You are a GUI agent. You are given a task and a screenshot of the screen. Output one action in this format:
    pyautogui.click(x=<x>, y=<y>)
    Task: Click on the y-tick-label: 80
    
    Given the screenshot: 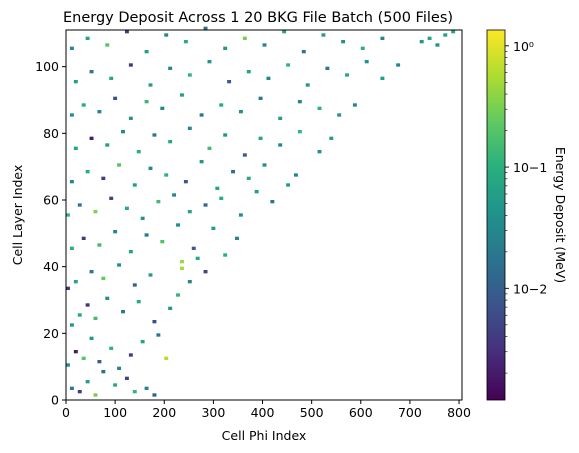 What is the action you would take?
    pyautogui.click(x=51, y=133)
    